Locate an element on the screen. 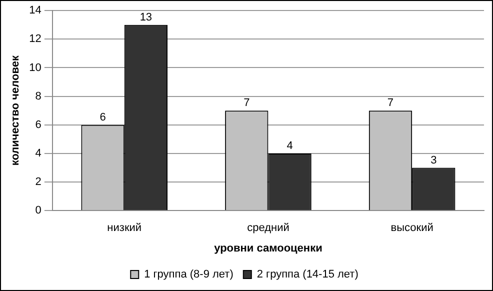  data-label: 6 is located at coordinates (103, 117).